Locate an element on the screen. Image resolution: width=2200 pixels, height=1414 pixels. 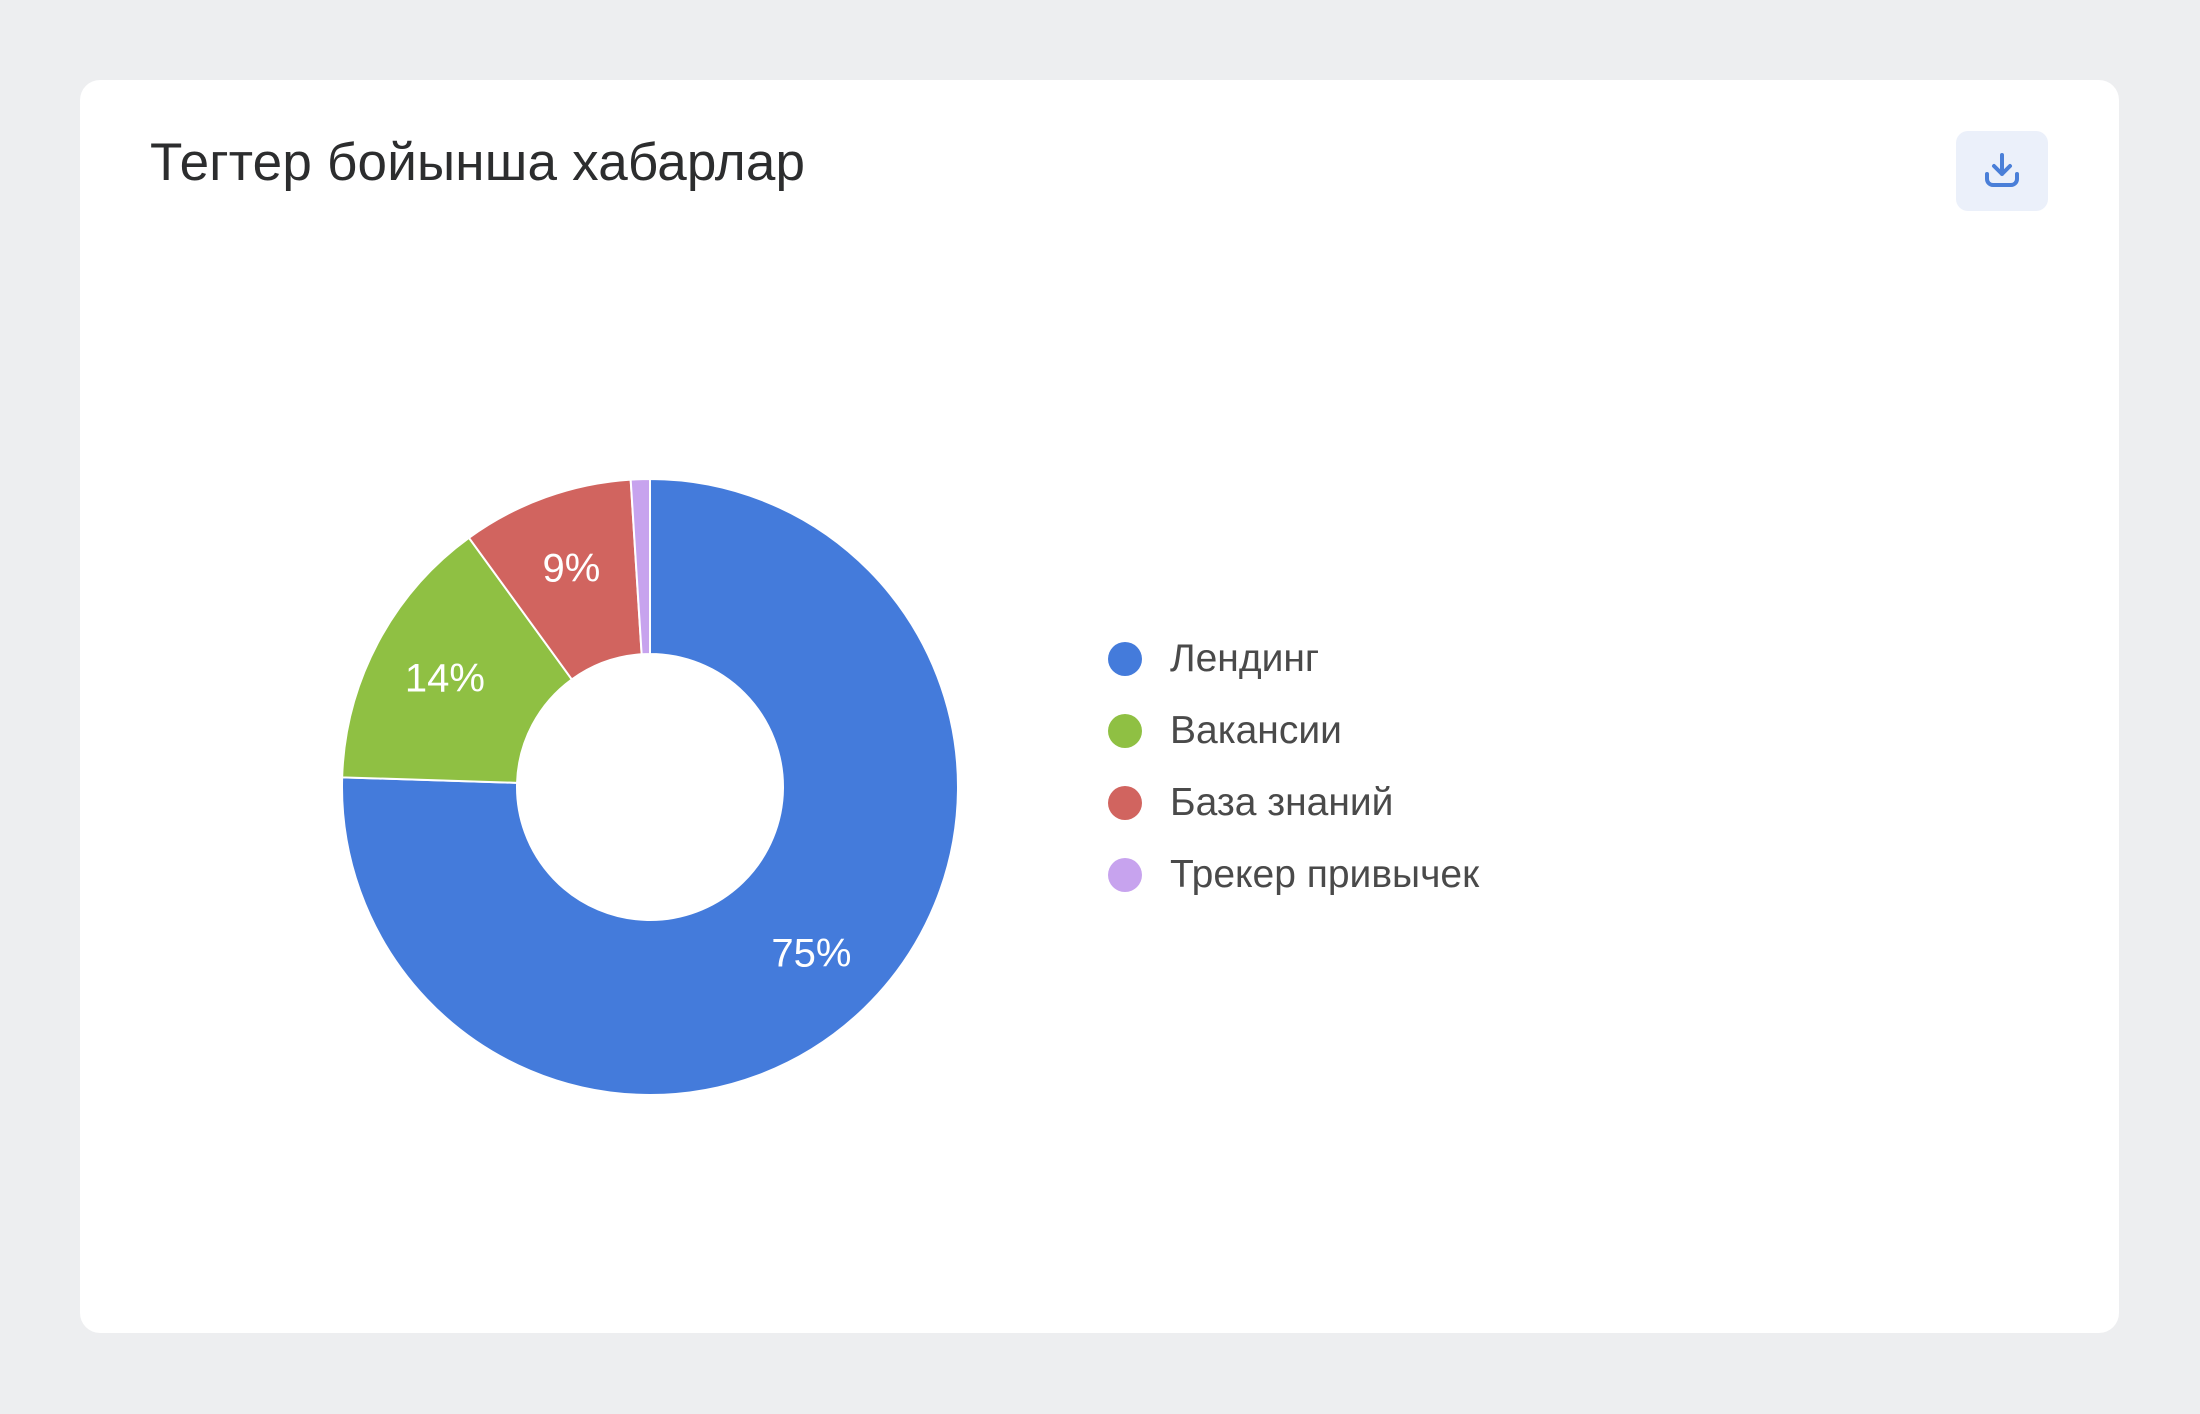
legend-label: Вакансии is located at coordinates (1256, 730).